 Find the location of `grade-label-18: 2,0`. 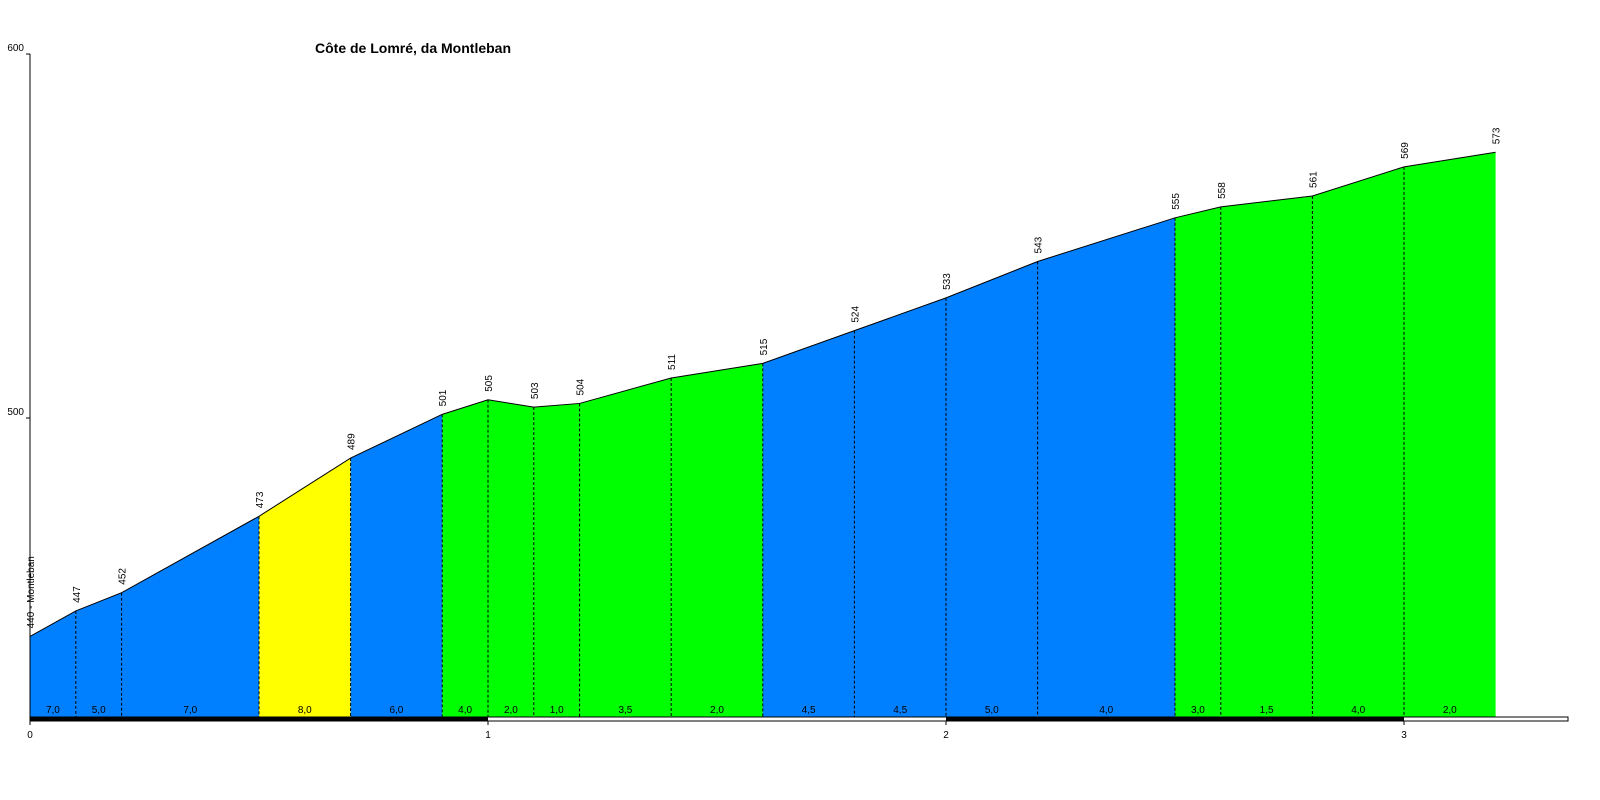

grade-label-18: 2,0 is located at coordinates (1450, 710).